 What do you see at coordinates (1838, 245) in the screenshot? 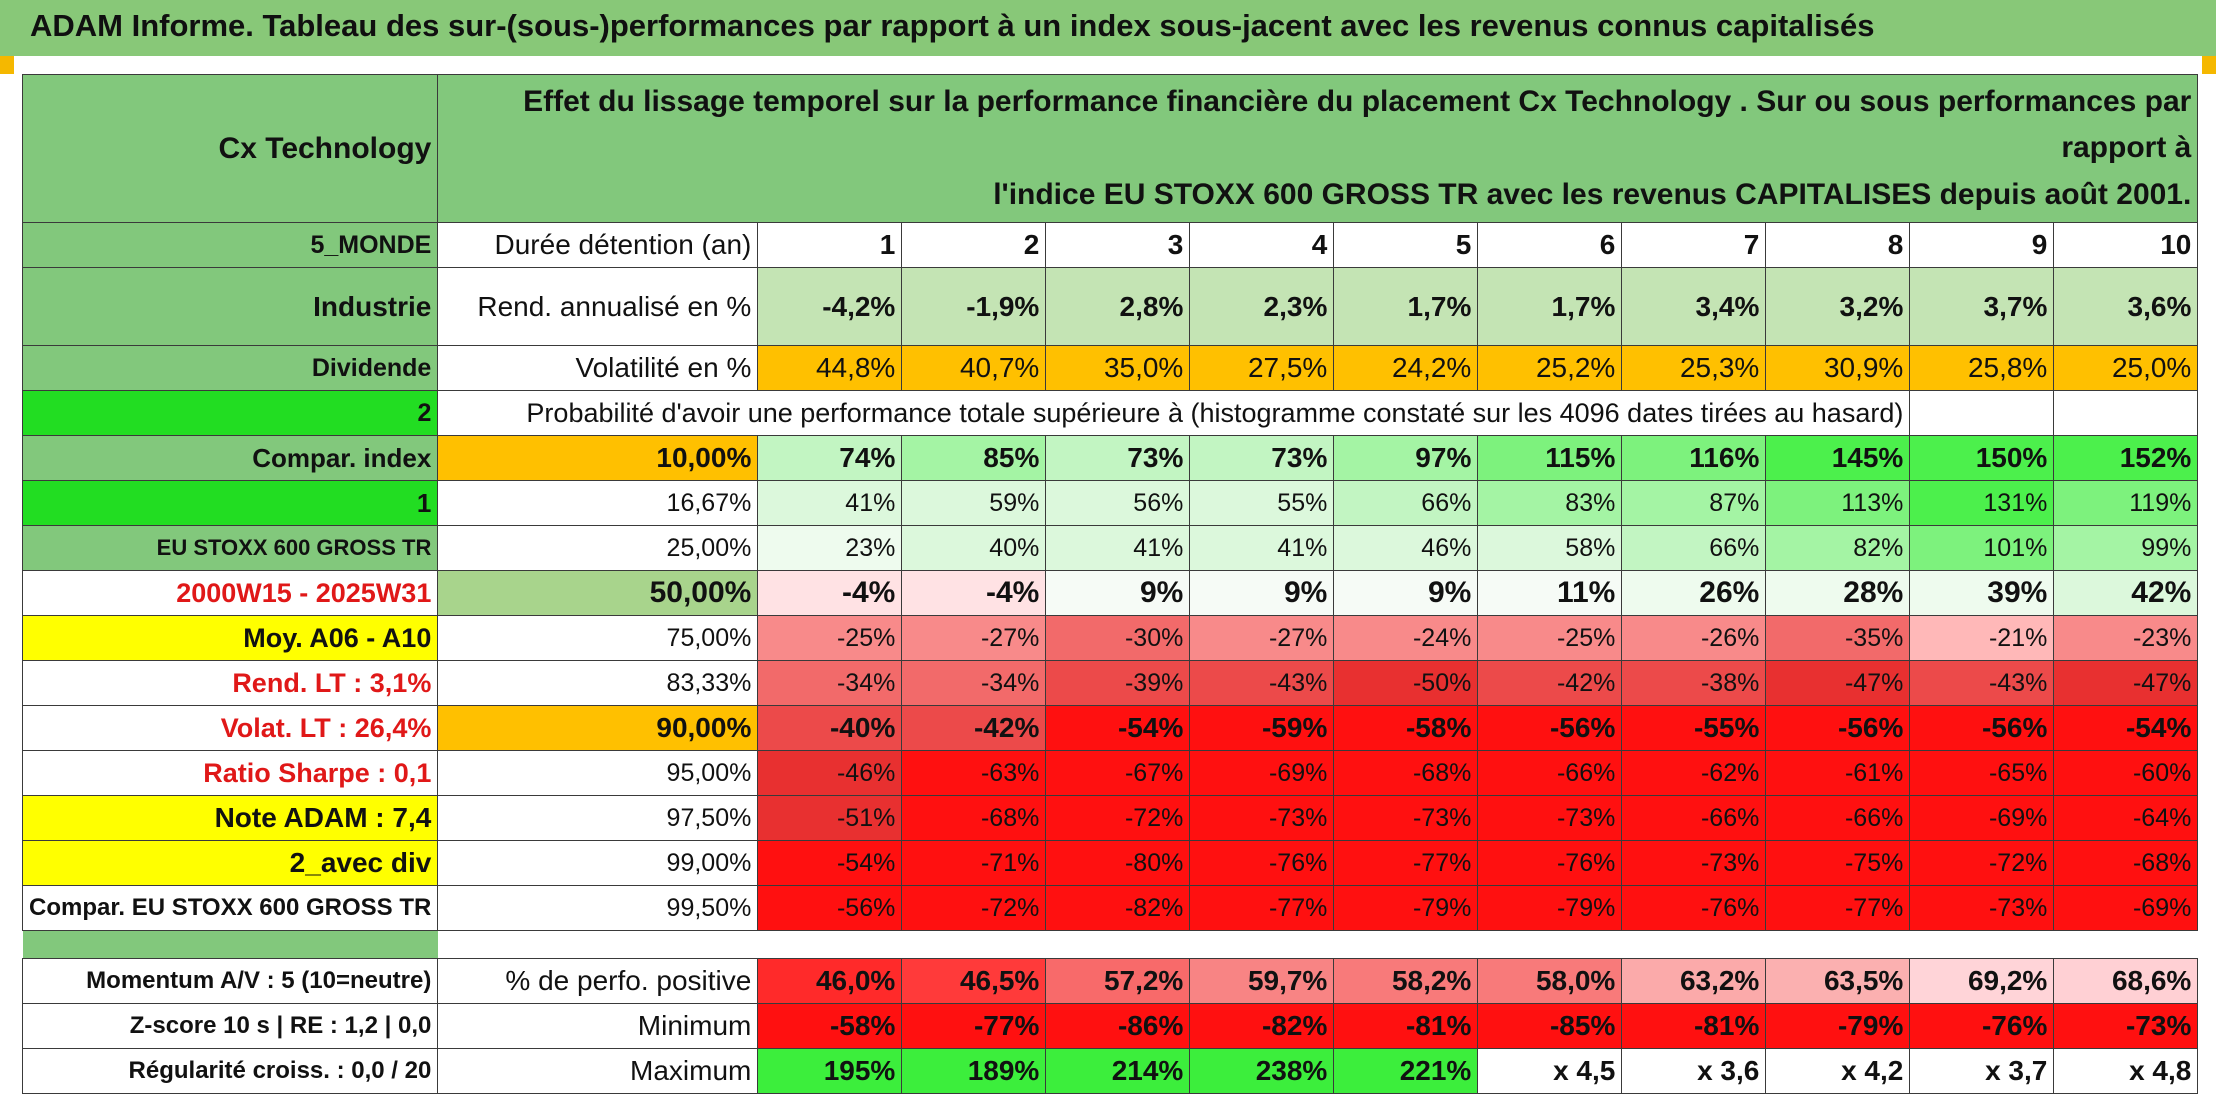
I see `year-header: 8` at bounding box center [1838, 245].